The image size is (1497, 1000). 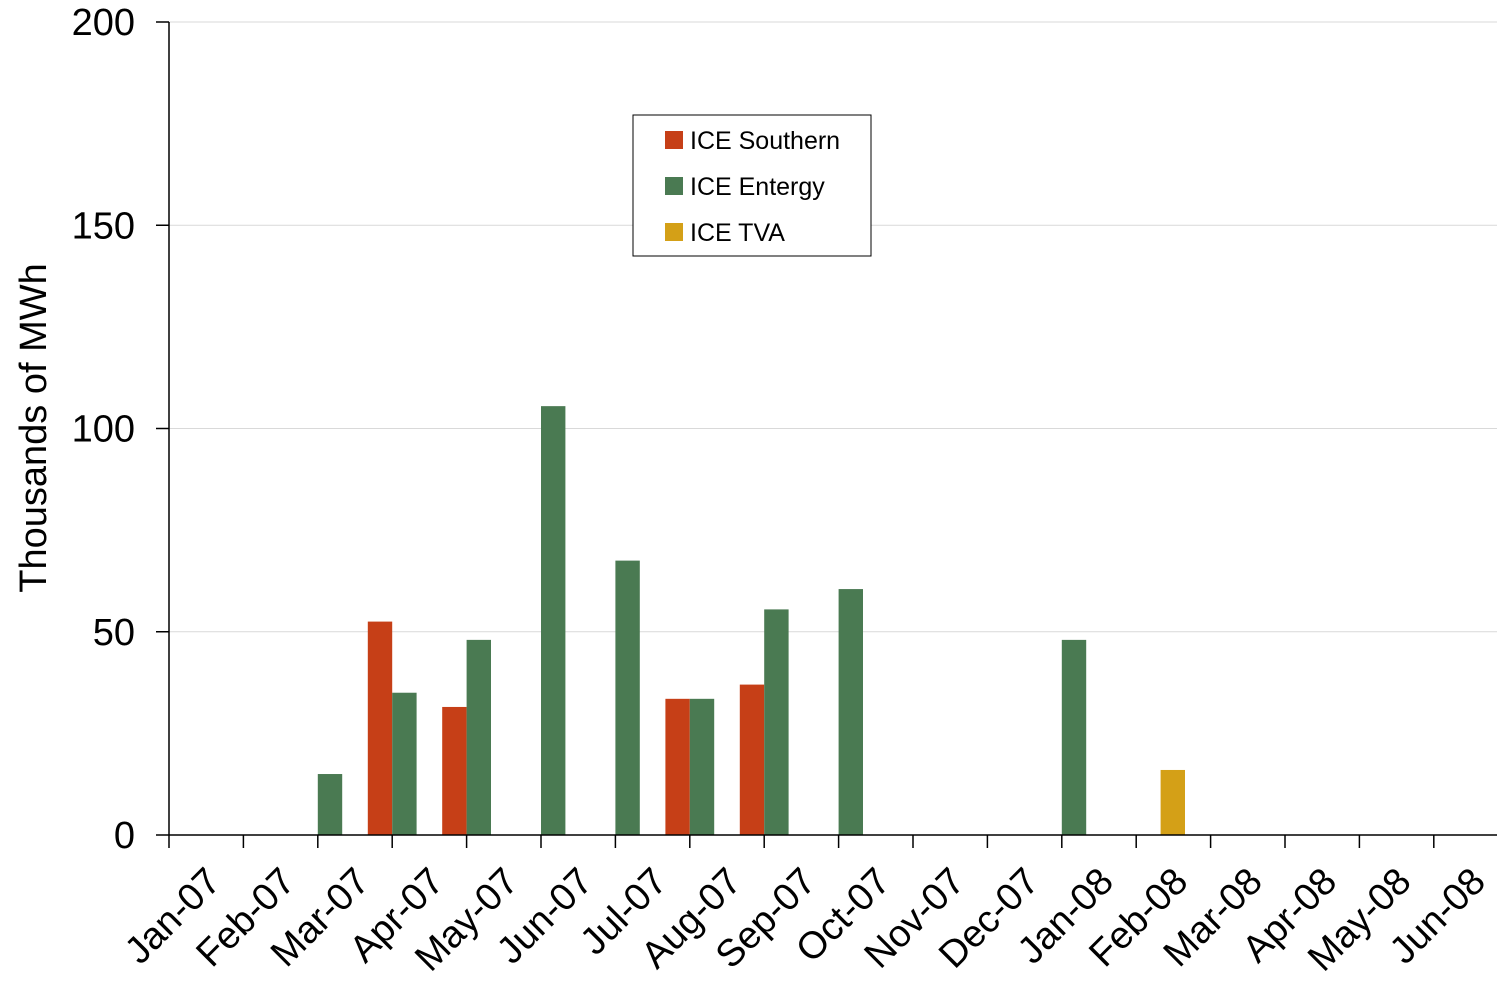 What do you see at coordinates (103, 226) in the screenshot?
I see `y-tick-label: 150` at bounding box center [103, 226].